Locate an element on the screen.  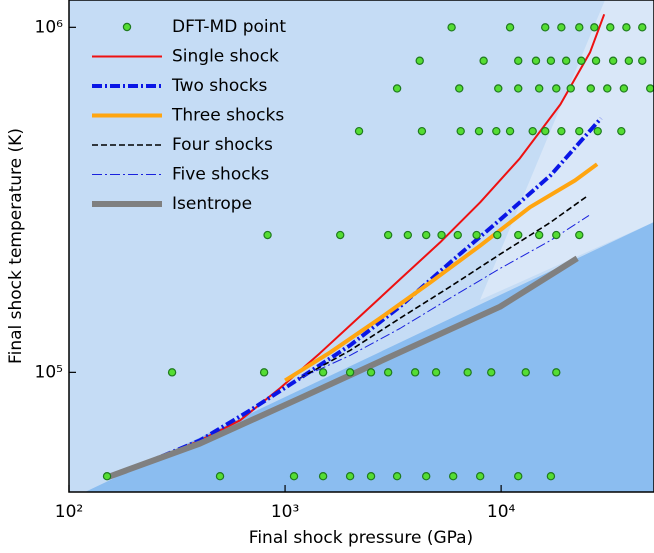
legend-label: Two shocks is located at coordinates (219, 86).